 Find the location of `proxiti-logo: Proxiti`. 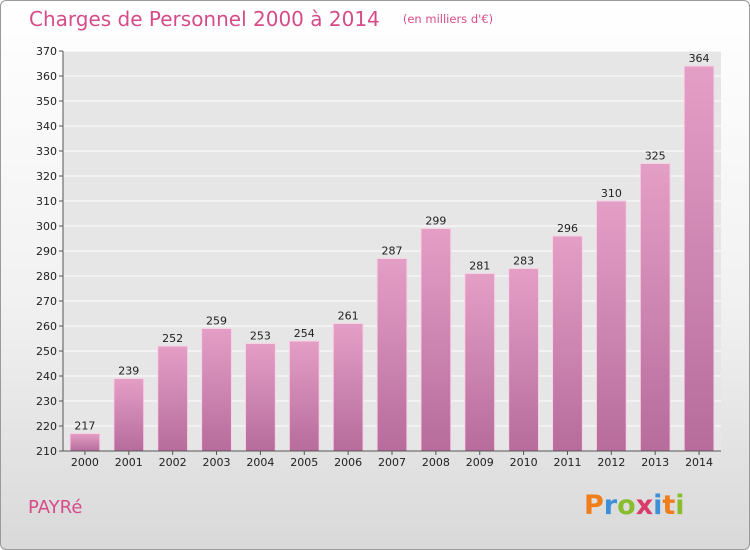

proxiti-logo: Proxiti is located at coordinates (634, 505).